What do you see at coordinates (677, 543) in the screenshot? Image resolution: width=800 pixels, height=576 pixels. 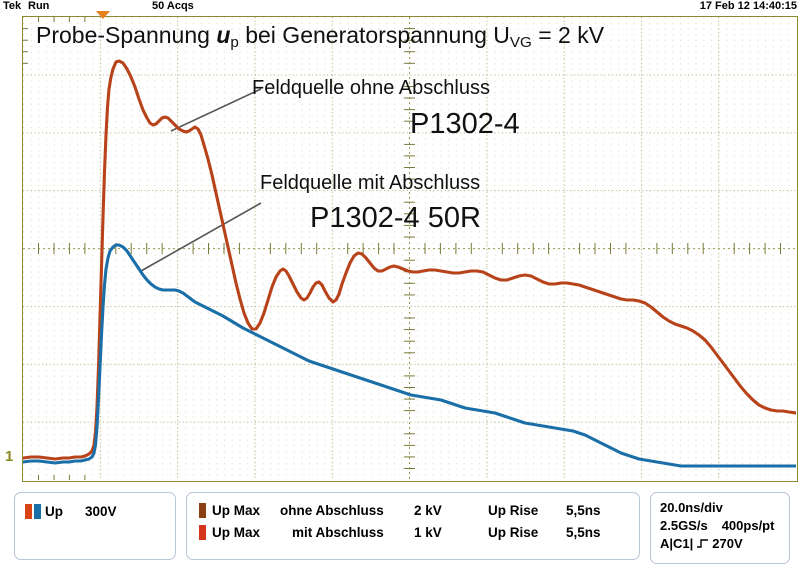 I see `trigger-source-label: A|C1|` at bounding box center [677, 543].